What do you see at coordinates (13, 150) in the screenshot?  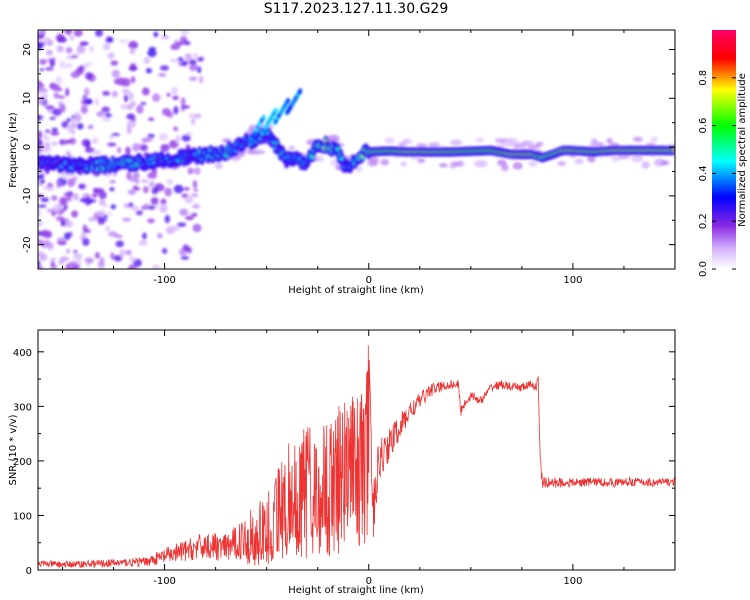 I see `spectrogram-y-axis-label: Frequency (Hz)` at bounding box center [13, 150].